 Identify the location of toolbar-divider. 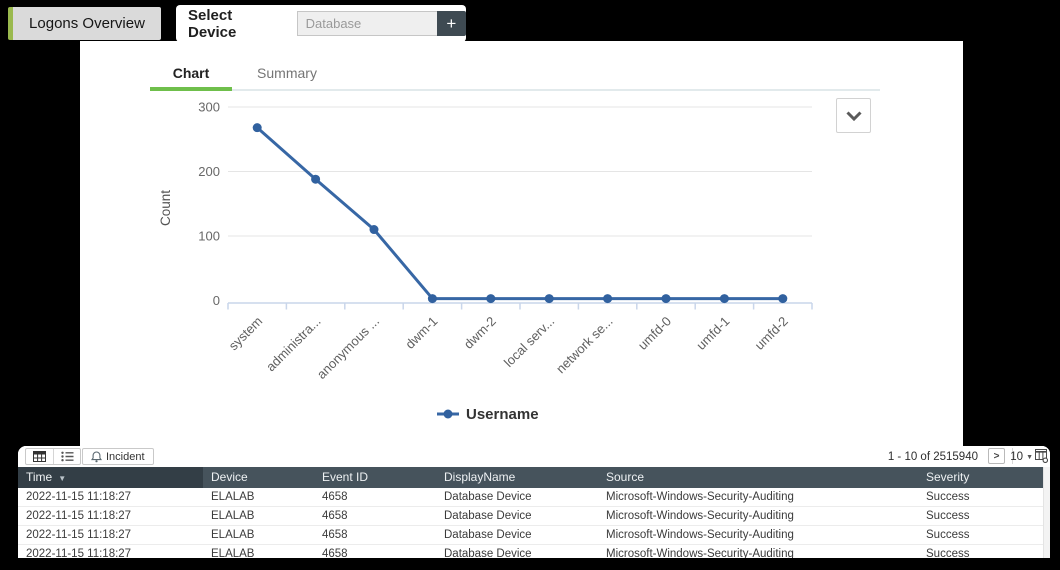
(1012, 456).